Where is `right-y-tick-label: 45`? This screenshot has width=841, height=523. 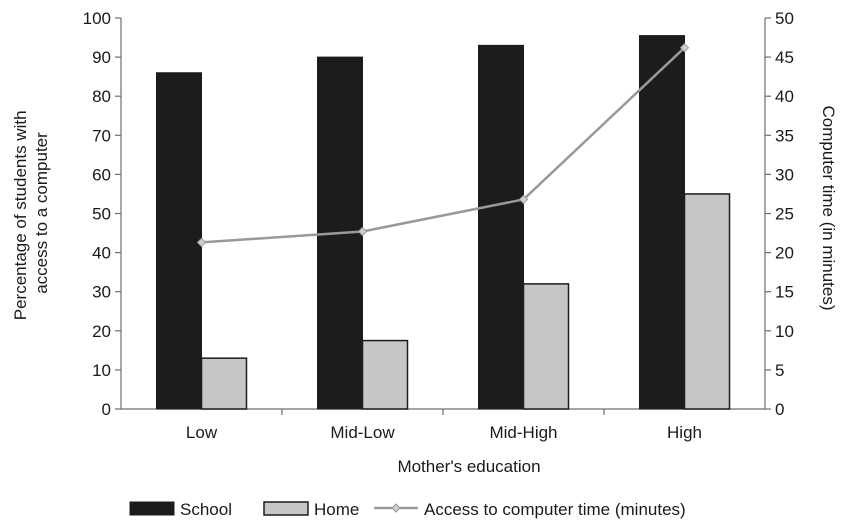 right-y-tick-label: 45 is located at coordinates (784, 57).